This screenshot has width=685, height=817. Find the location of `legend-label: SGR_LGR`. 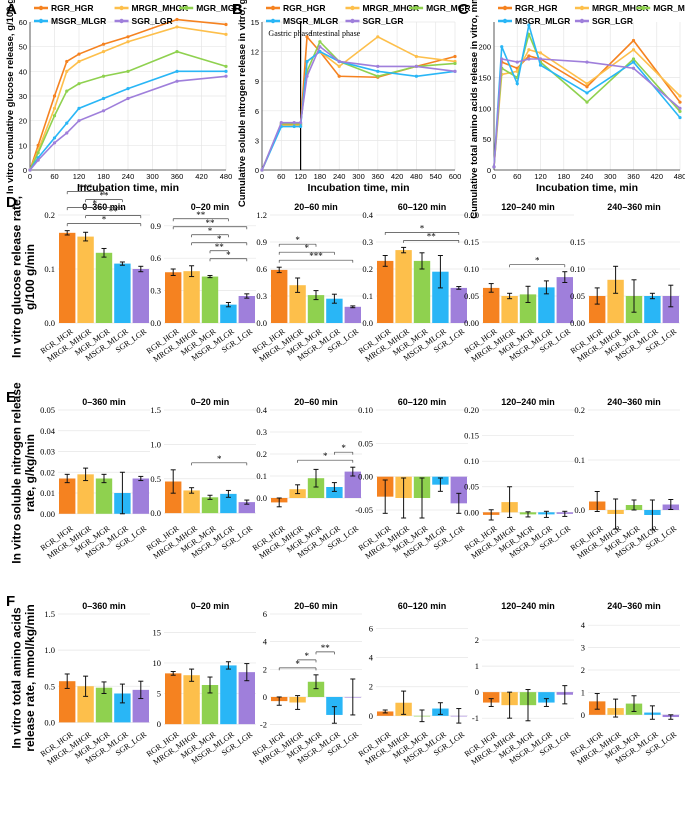

legend-label: SGR_LGR is located at coordinates (382, 21).